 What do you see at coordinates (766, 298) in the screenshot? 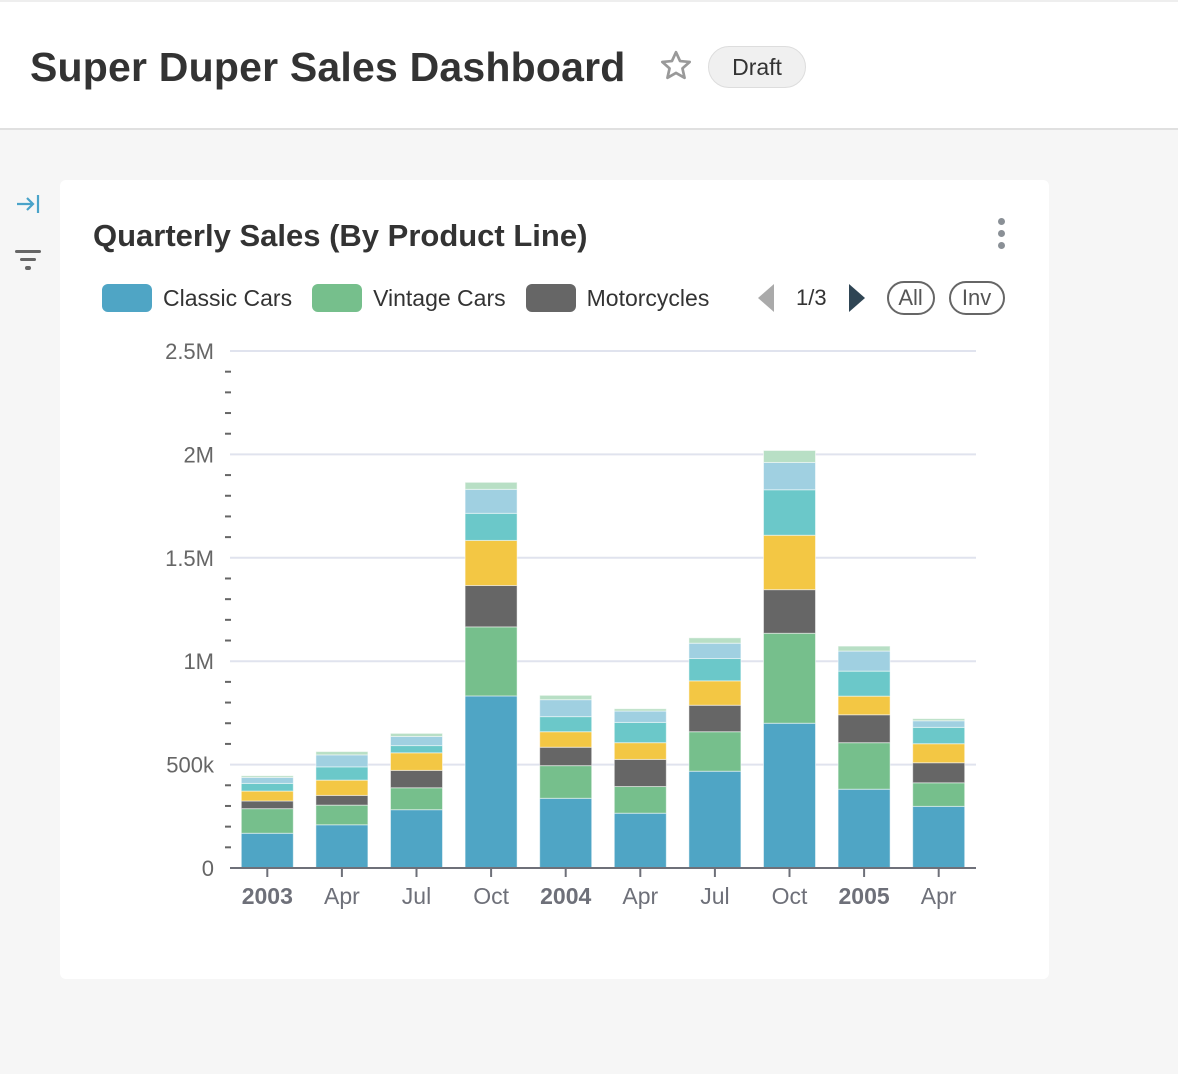
I see `previous-page-icon` at bounding box center [766, 298].